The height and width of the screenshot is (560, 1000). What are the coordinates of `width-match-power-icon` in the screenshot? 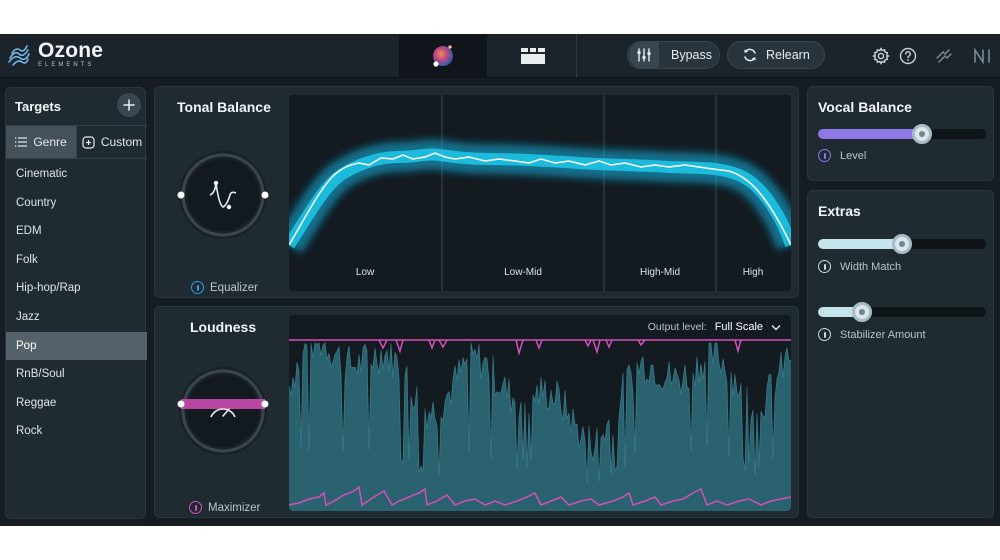 It's located at (824, 266).